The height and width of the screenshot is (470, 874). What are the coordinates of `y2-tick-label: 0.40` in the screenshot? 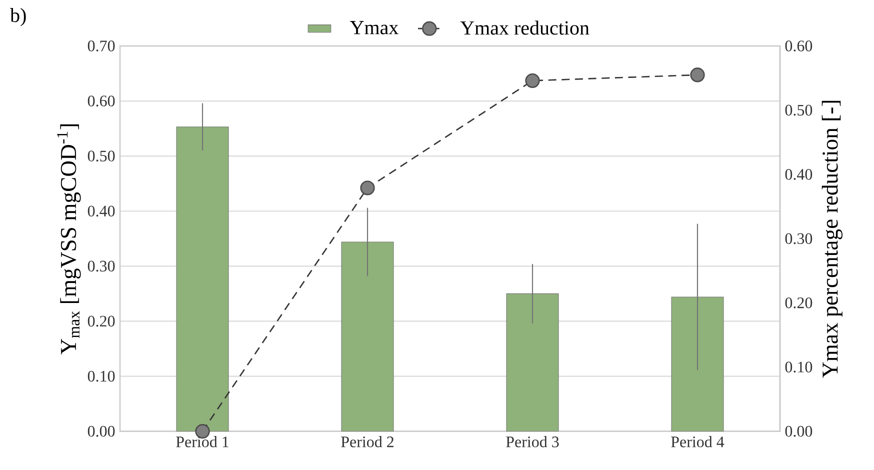 It's located at (798, 174).